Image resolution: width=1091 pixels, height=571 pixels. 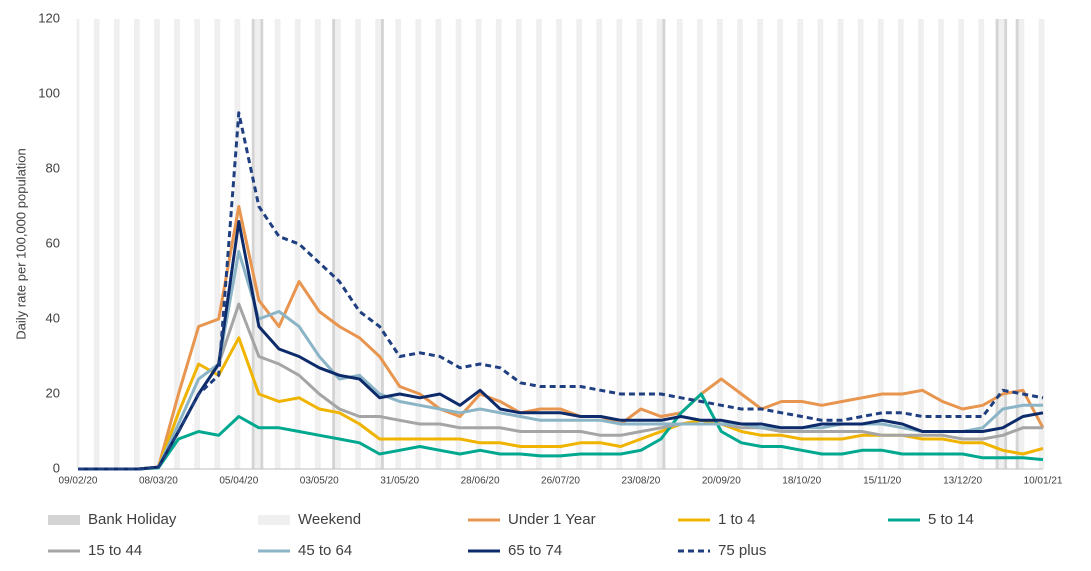 What do you see at coordinates (20, 244) in the screenshot?
I see `y-axis-label: Daily rate per 100,000 population` at bounding box center [20, 244].